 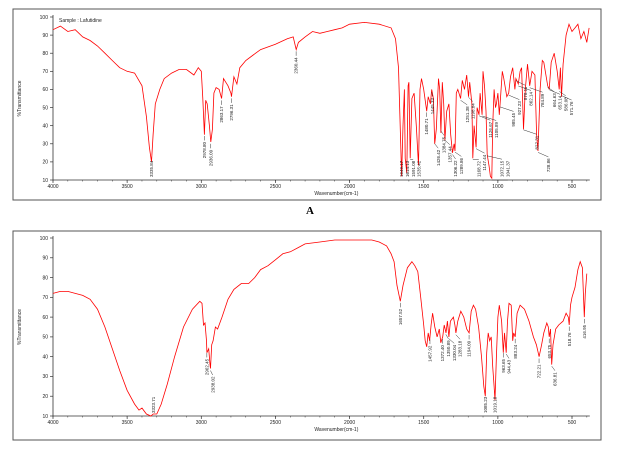 What do you see at coordinates (478, 169) in the screenshot?
I see `peak-label: 1168.72` at bounding box center [478, 169].